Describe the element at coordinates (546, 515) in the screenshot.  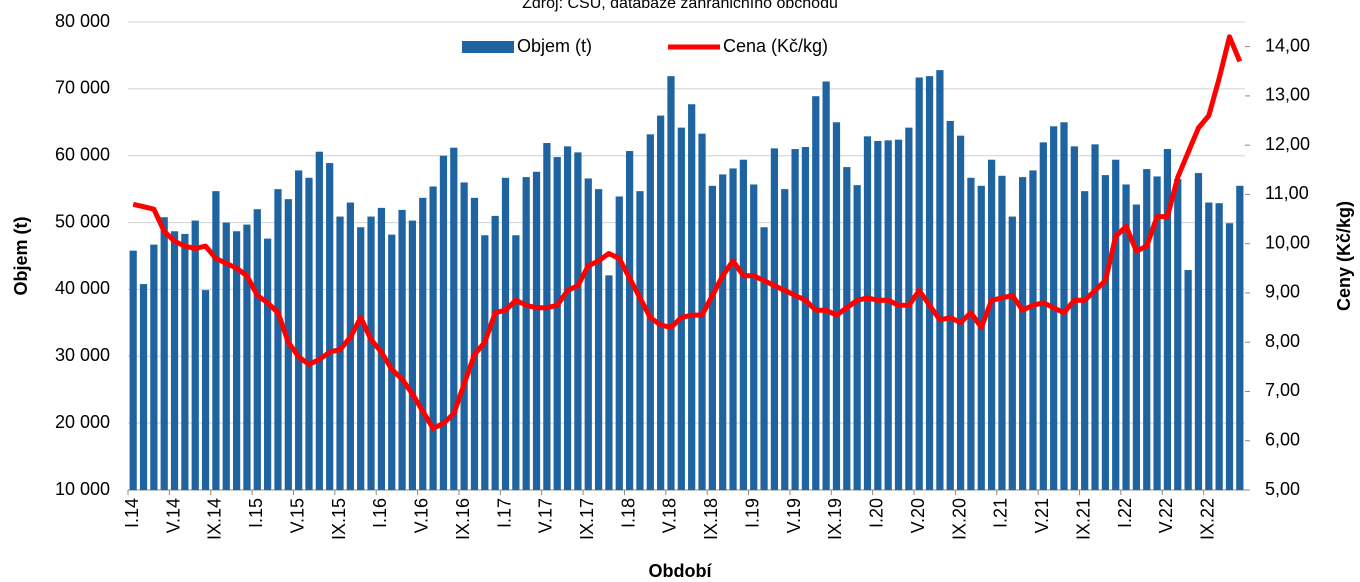
I see `x-tick-label: V.17` at that location.